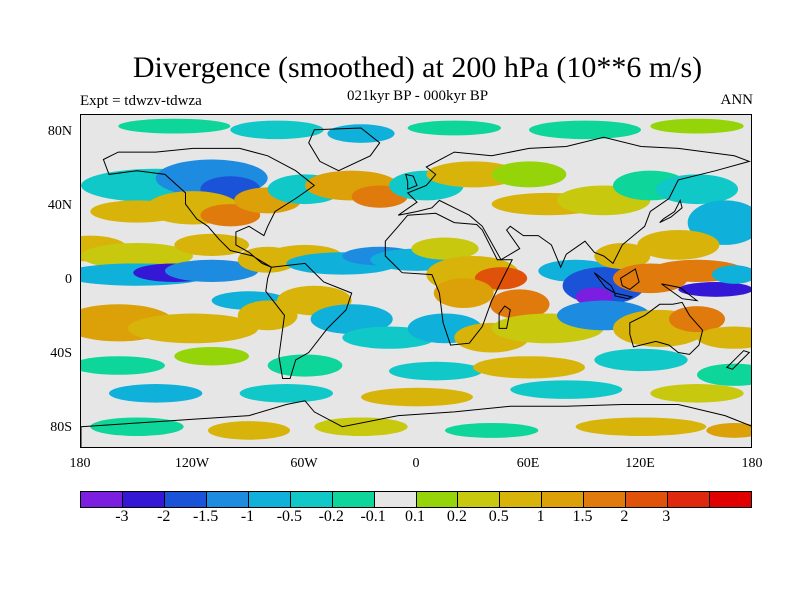 The image size is (800, 600). I want to click on colorbar-label: 2, so click(624, 516).